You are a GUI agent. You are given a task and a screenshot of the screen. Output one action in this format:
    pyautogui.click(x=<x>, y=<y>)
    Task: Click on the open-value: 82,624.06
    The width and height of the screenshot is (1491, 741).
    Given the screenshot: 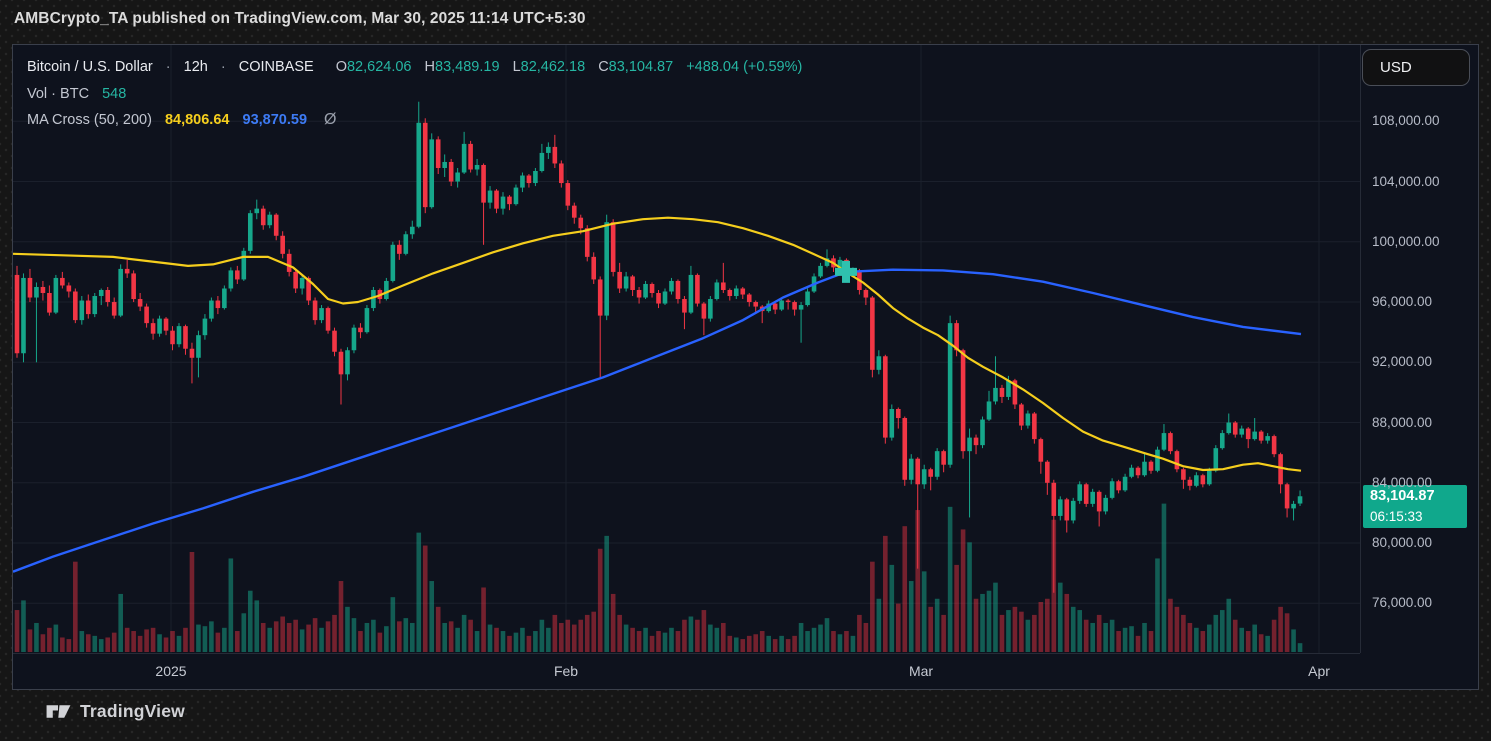 What is the action you would take?
    pyautogui.click(x=379, y=67)
    